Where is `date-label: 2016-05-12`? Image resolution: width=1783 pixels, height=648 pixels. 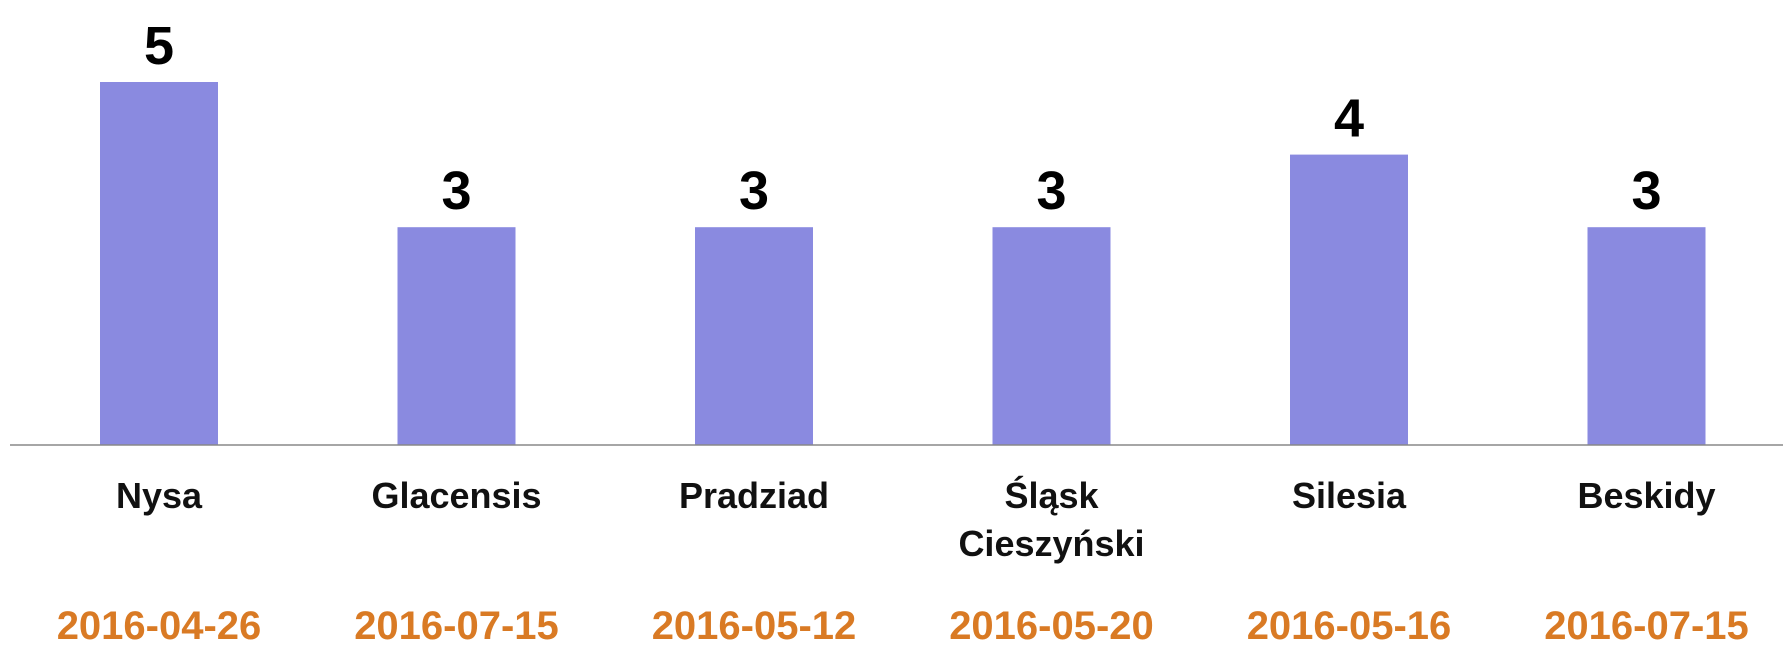 date-label: 2016-05-12 is located at coordinates (754, 626).